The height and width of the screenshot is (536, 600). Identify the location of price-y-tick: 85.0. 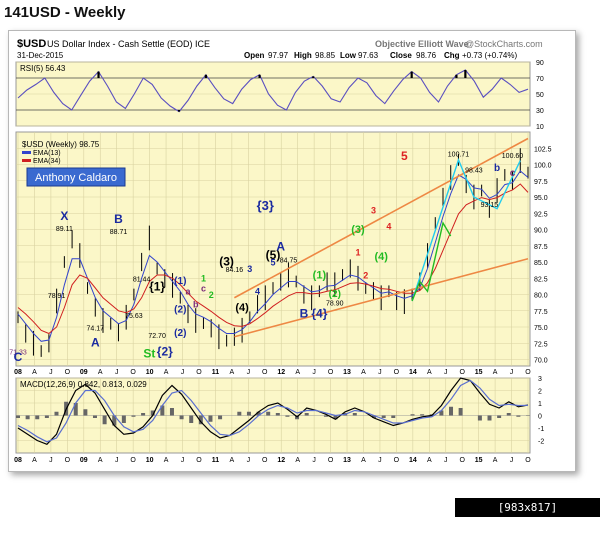
(541, 263).